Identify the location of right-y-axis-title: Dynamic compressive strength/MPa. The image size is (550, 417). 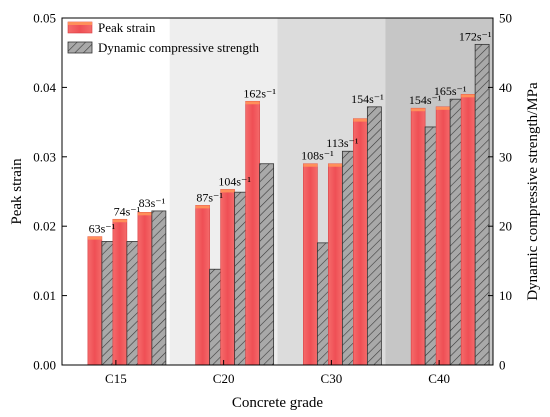
(533, 191).